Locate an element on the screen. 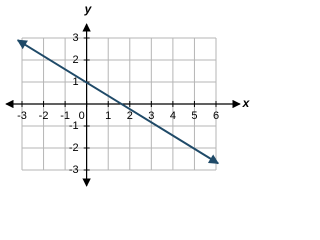 Image resolution: width=320 pixels, height=240 pixels. y-tick-label: 3 is located at coordinates (76, 38).